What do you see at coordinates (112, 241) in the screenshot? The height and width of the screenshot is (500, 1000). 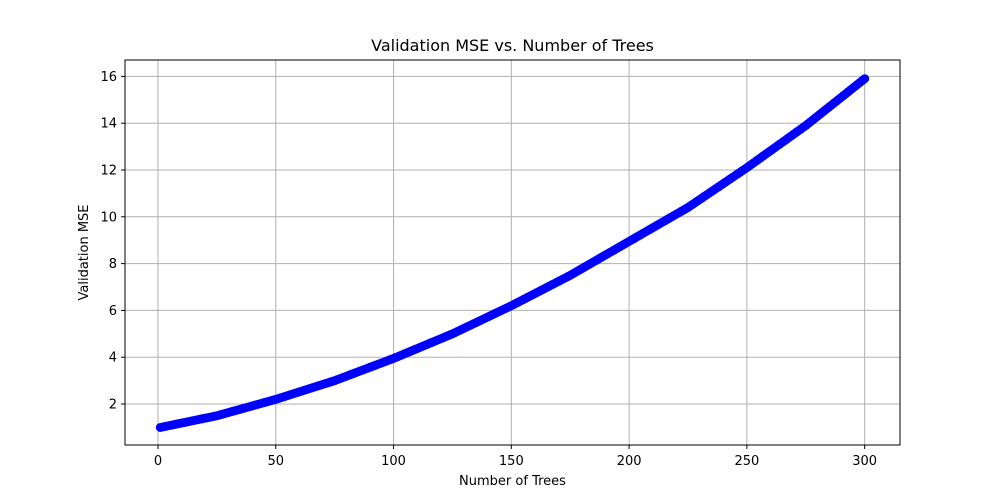 I see `y-axis: 2 4 6 8 10 12 14 16` at bounding box center [112, 241].